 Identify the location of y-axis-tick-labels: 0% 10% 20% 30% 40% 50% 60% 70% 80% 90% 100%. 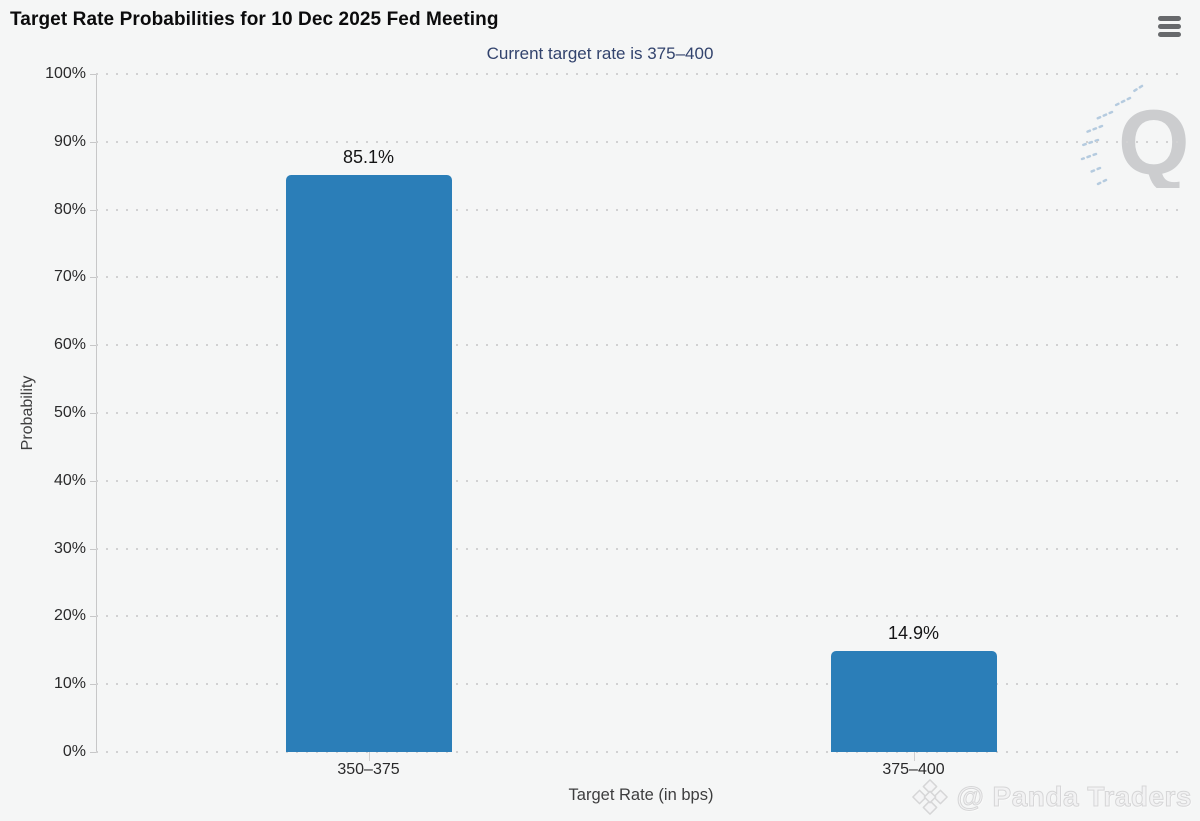
(43, 412).